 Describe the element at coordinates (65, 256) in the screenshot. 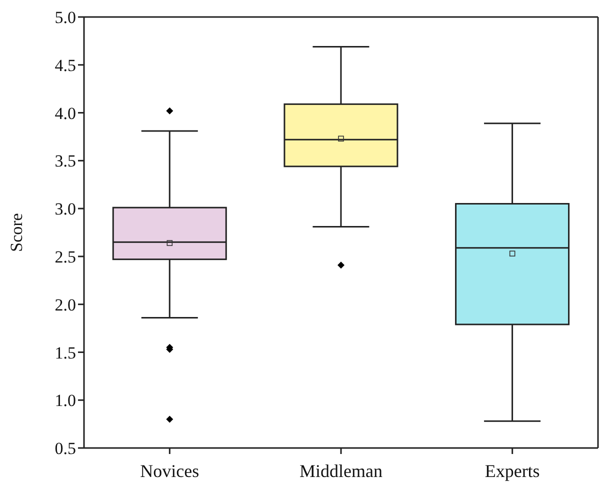

I see `y-tick-label: 2.5` at that location.